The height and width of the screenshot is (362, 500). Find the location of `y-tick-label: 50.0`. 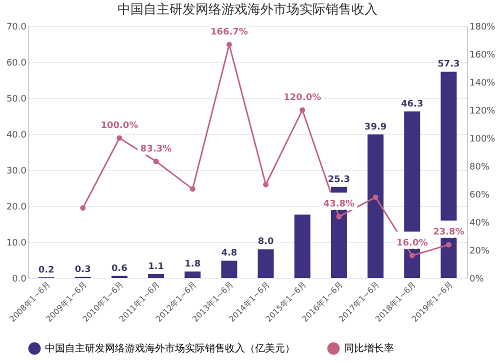

y-tick-label: 50.0 is located at coordinates (16, 99).